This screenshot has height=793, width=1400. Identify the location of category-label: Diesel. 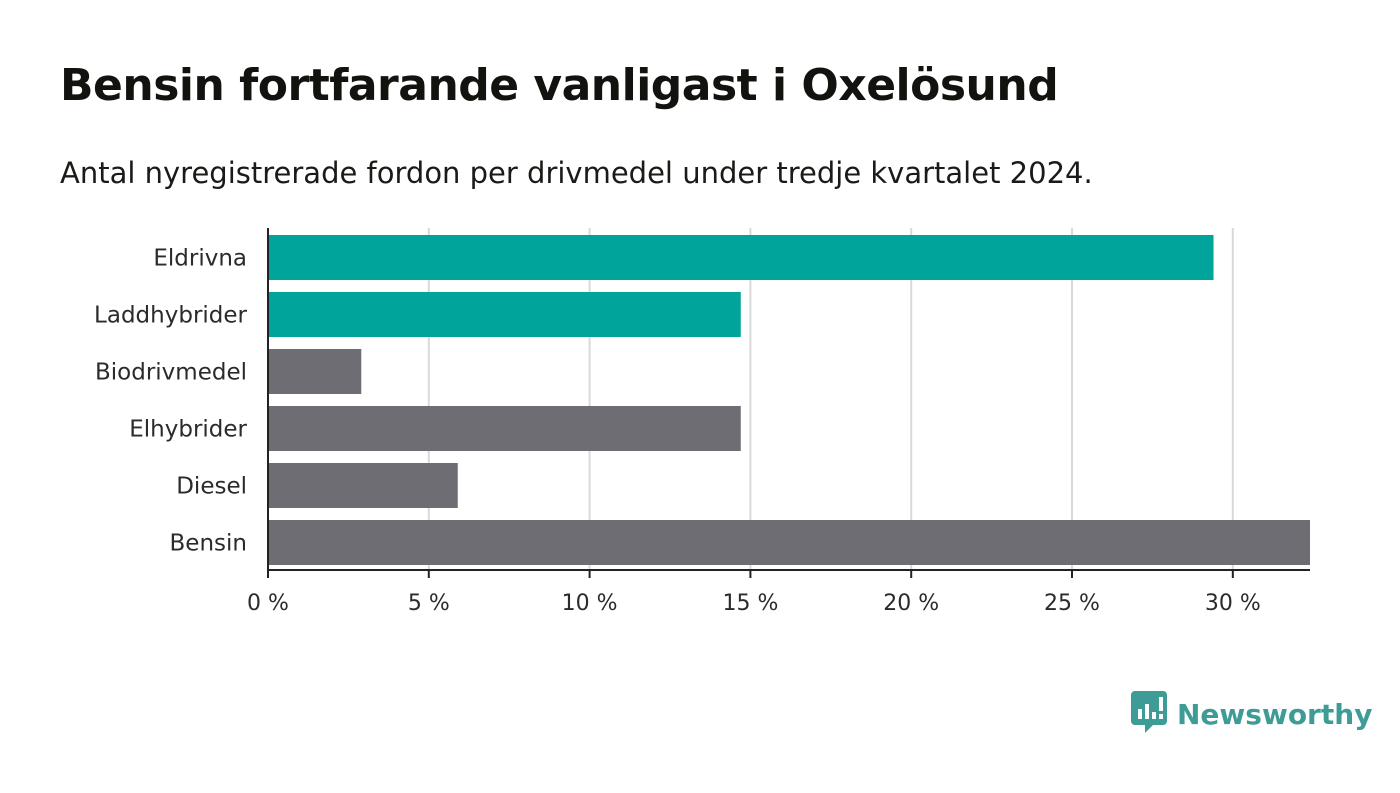
(211, 487).